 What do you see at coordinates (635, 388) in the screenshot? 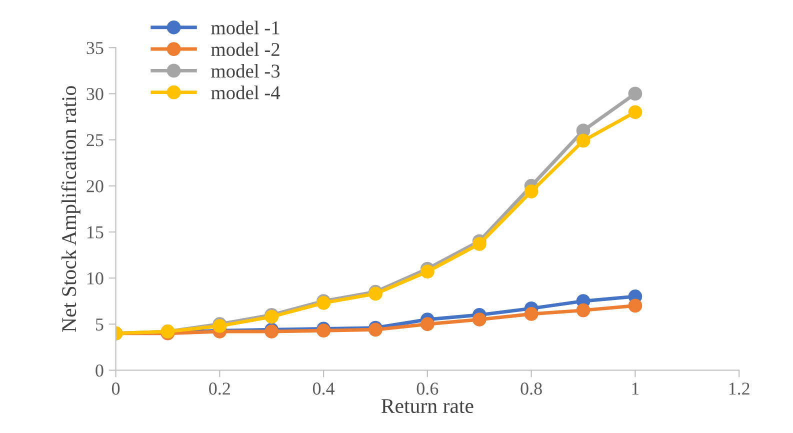
I see `x-tick-label: 1` at bounding box center [635, 388].